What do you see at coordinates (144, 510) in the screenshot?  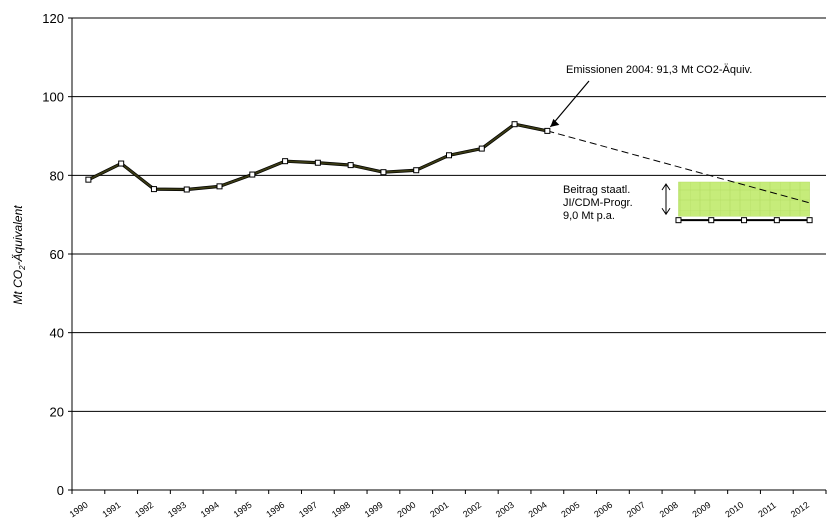 I see `x-tick-label: 1992` at bounding box center [144, 510].